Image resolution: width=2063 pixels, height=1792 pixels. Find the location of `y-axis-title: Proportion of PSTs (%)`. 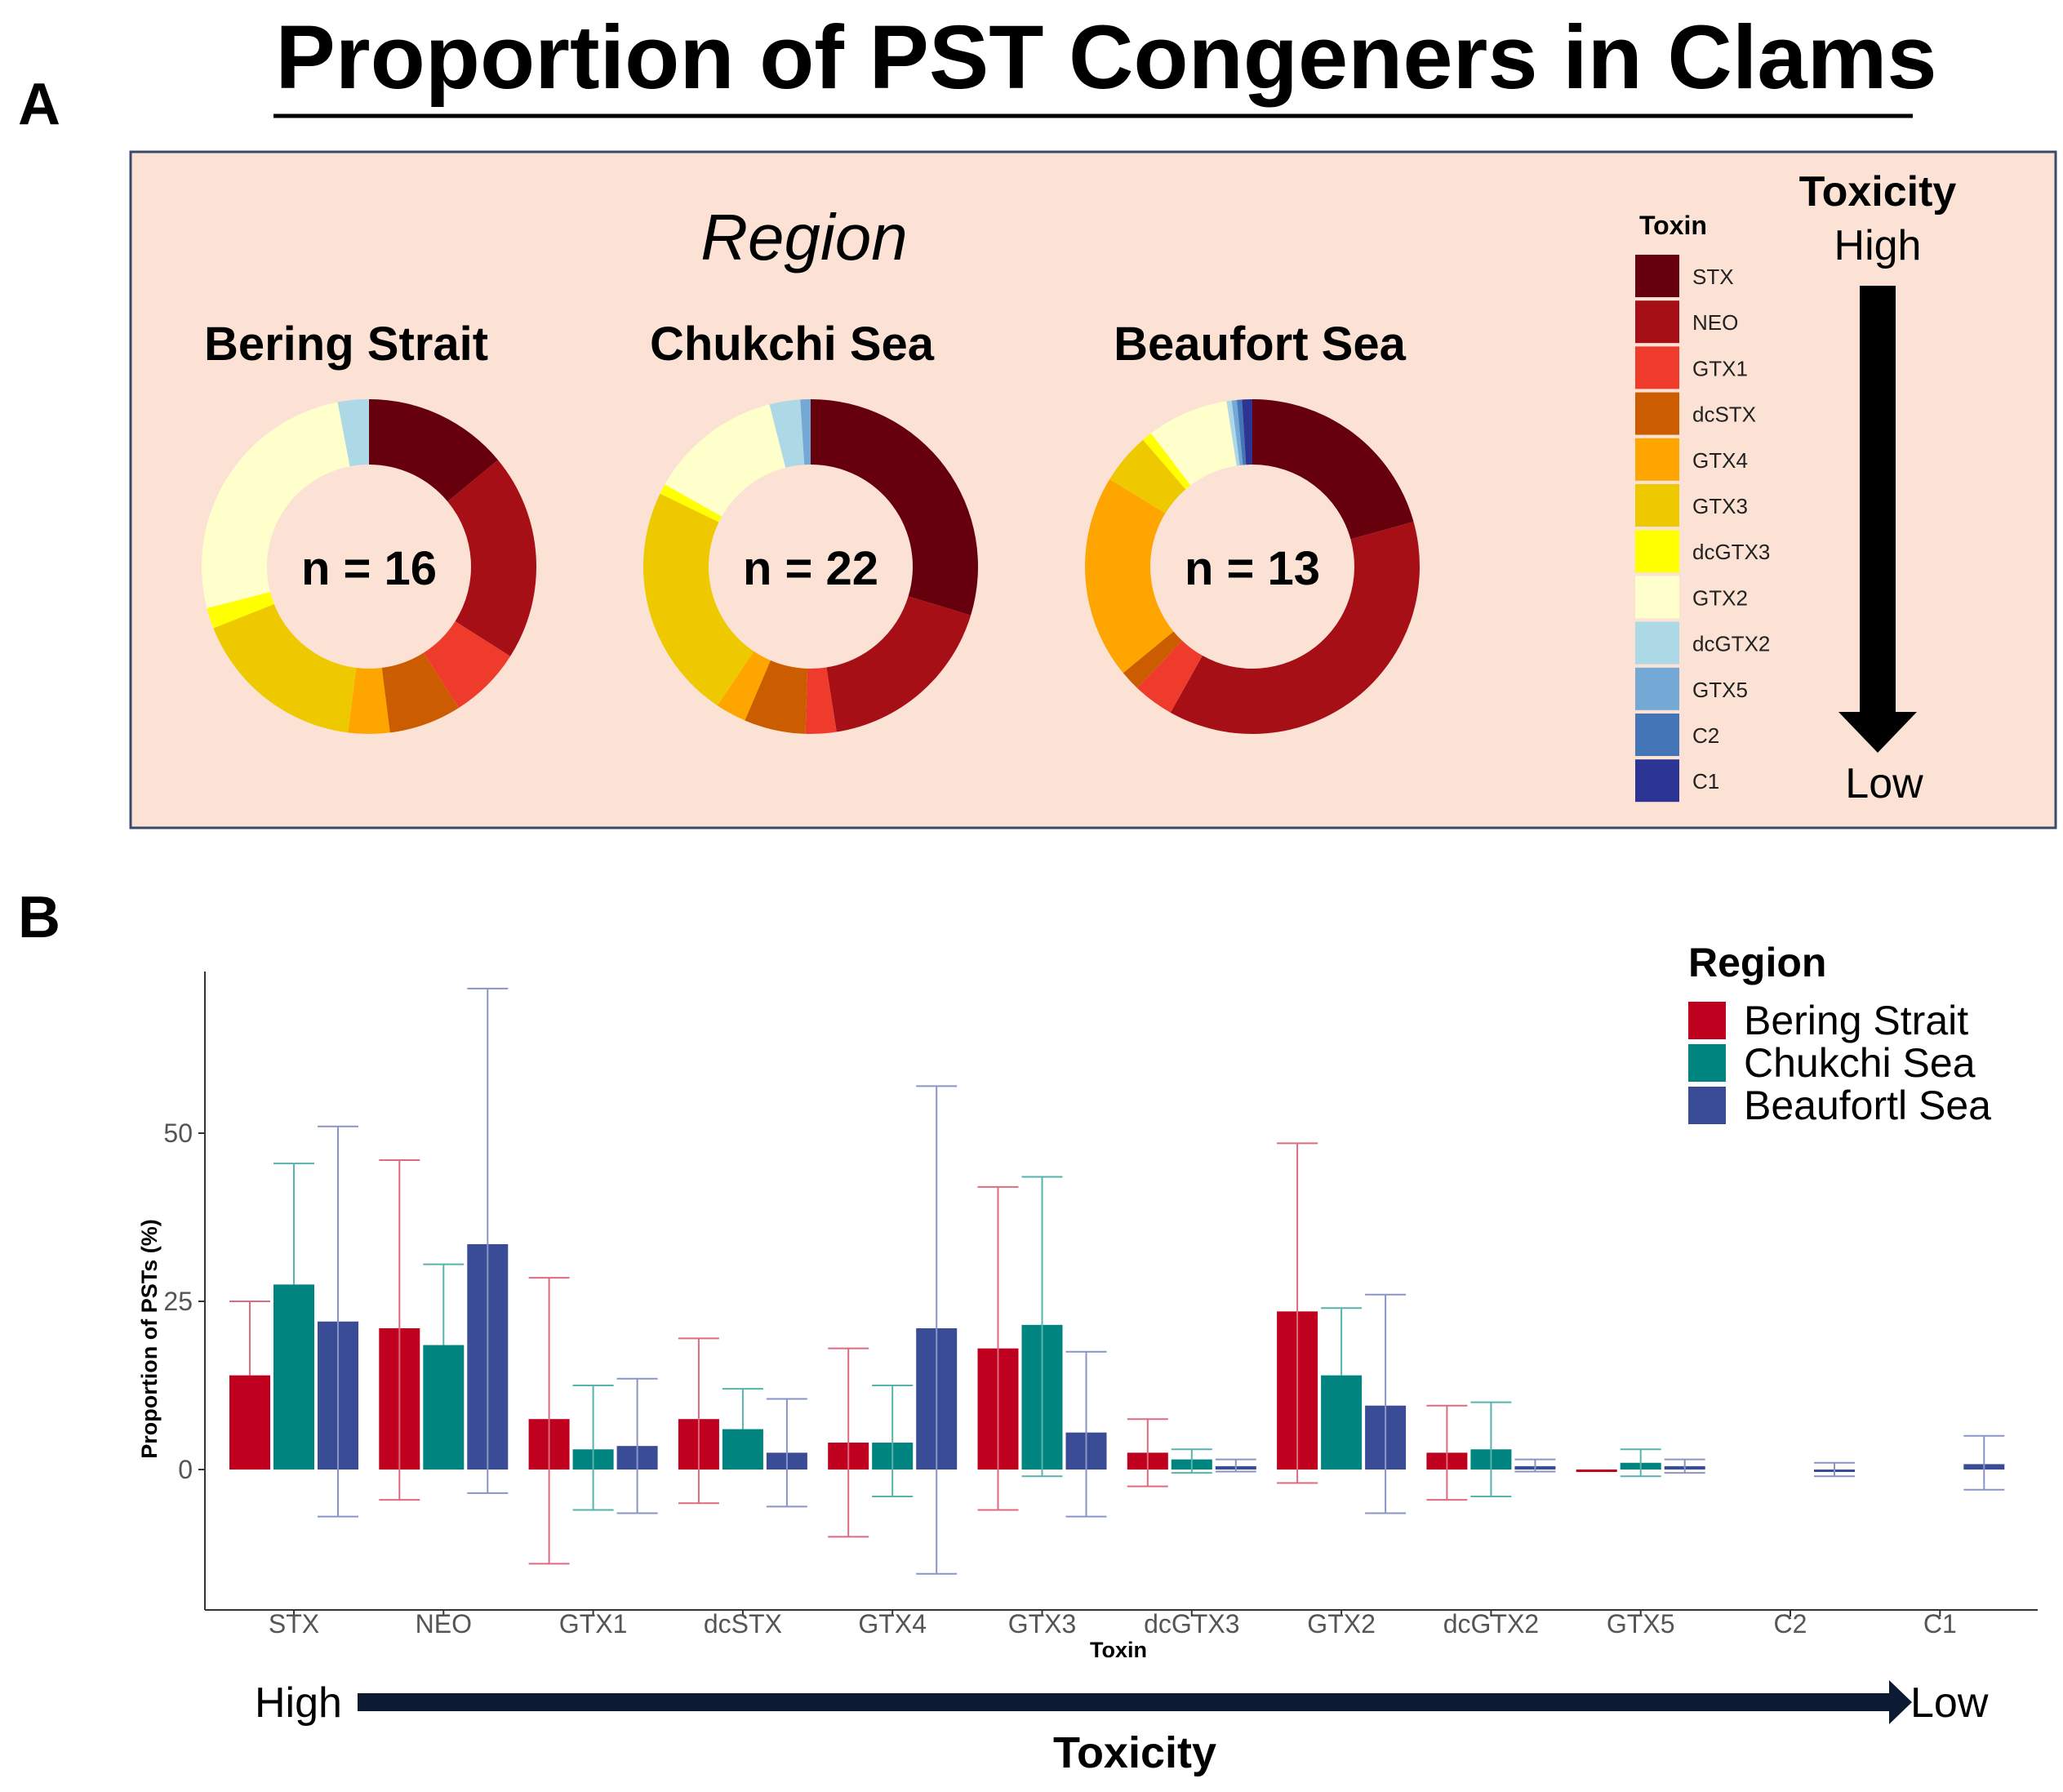

y-axis-title: Proportion of PSTs (%) is located at coordinates (149, 1338).